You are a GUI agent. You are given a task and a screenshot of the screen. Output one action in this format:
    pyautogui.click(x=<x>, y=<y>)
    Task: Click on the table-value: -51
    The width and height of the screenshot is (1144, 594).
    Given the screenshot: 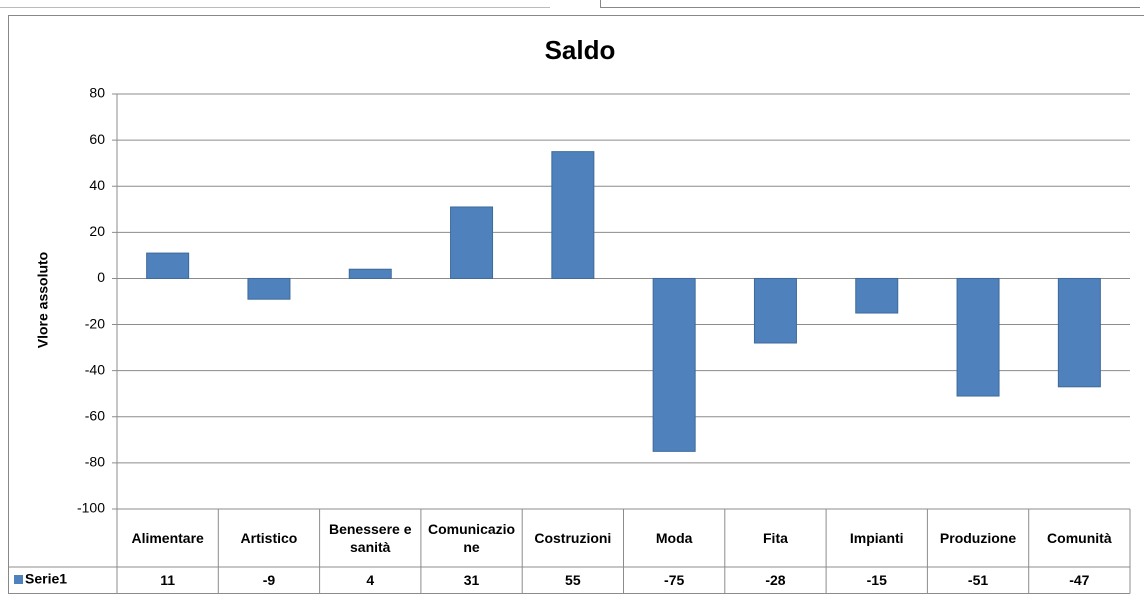 What is the action you would take?
    pyautogui.click(x=978, y=580)
    